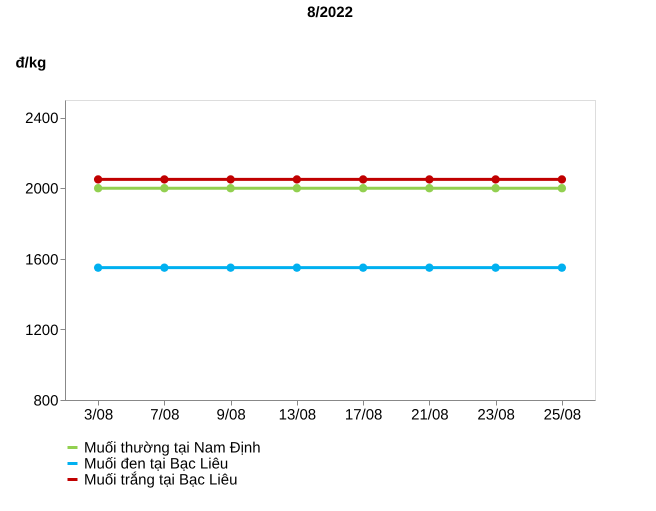 The image size is (656, 511). Describe the element at coordinates (330, 12) in the screenshot. I see `chart-title: 8/2022` at that location.